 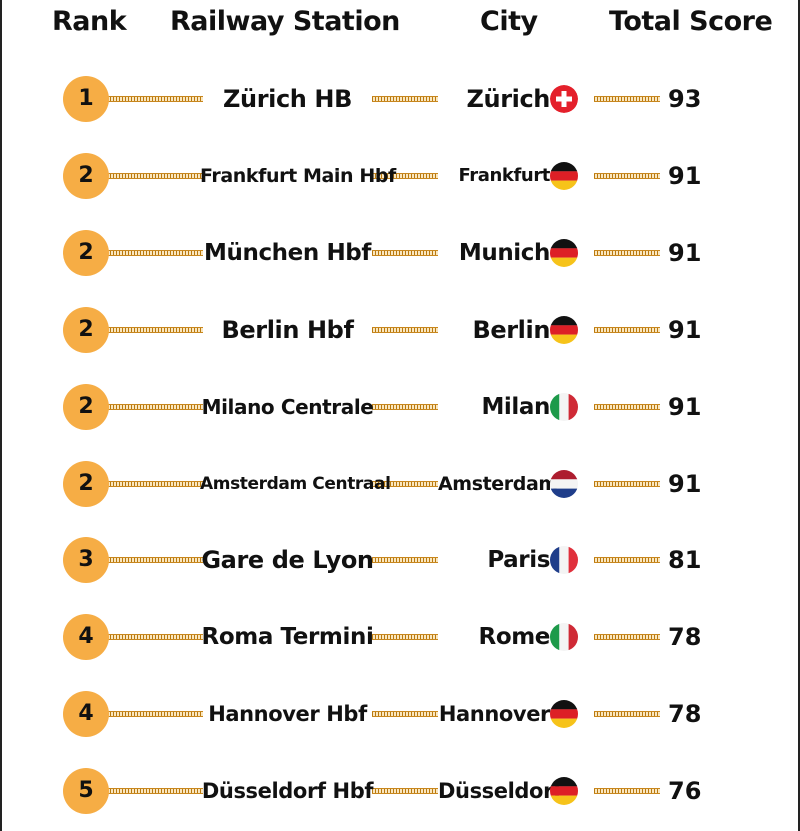 I want to click on total-score: 93, so click(x=685, y=99).